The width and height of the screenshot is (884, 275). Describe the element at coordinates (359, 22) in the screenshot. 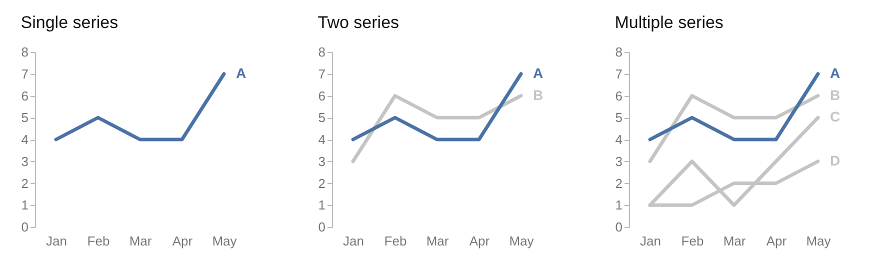

I see `chart-title: Two series` at that location.